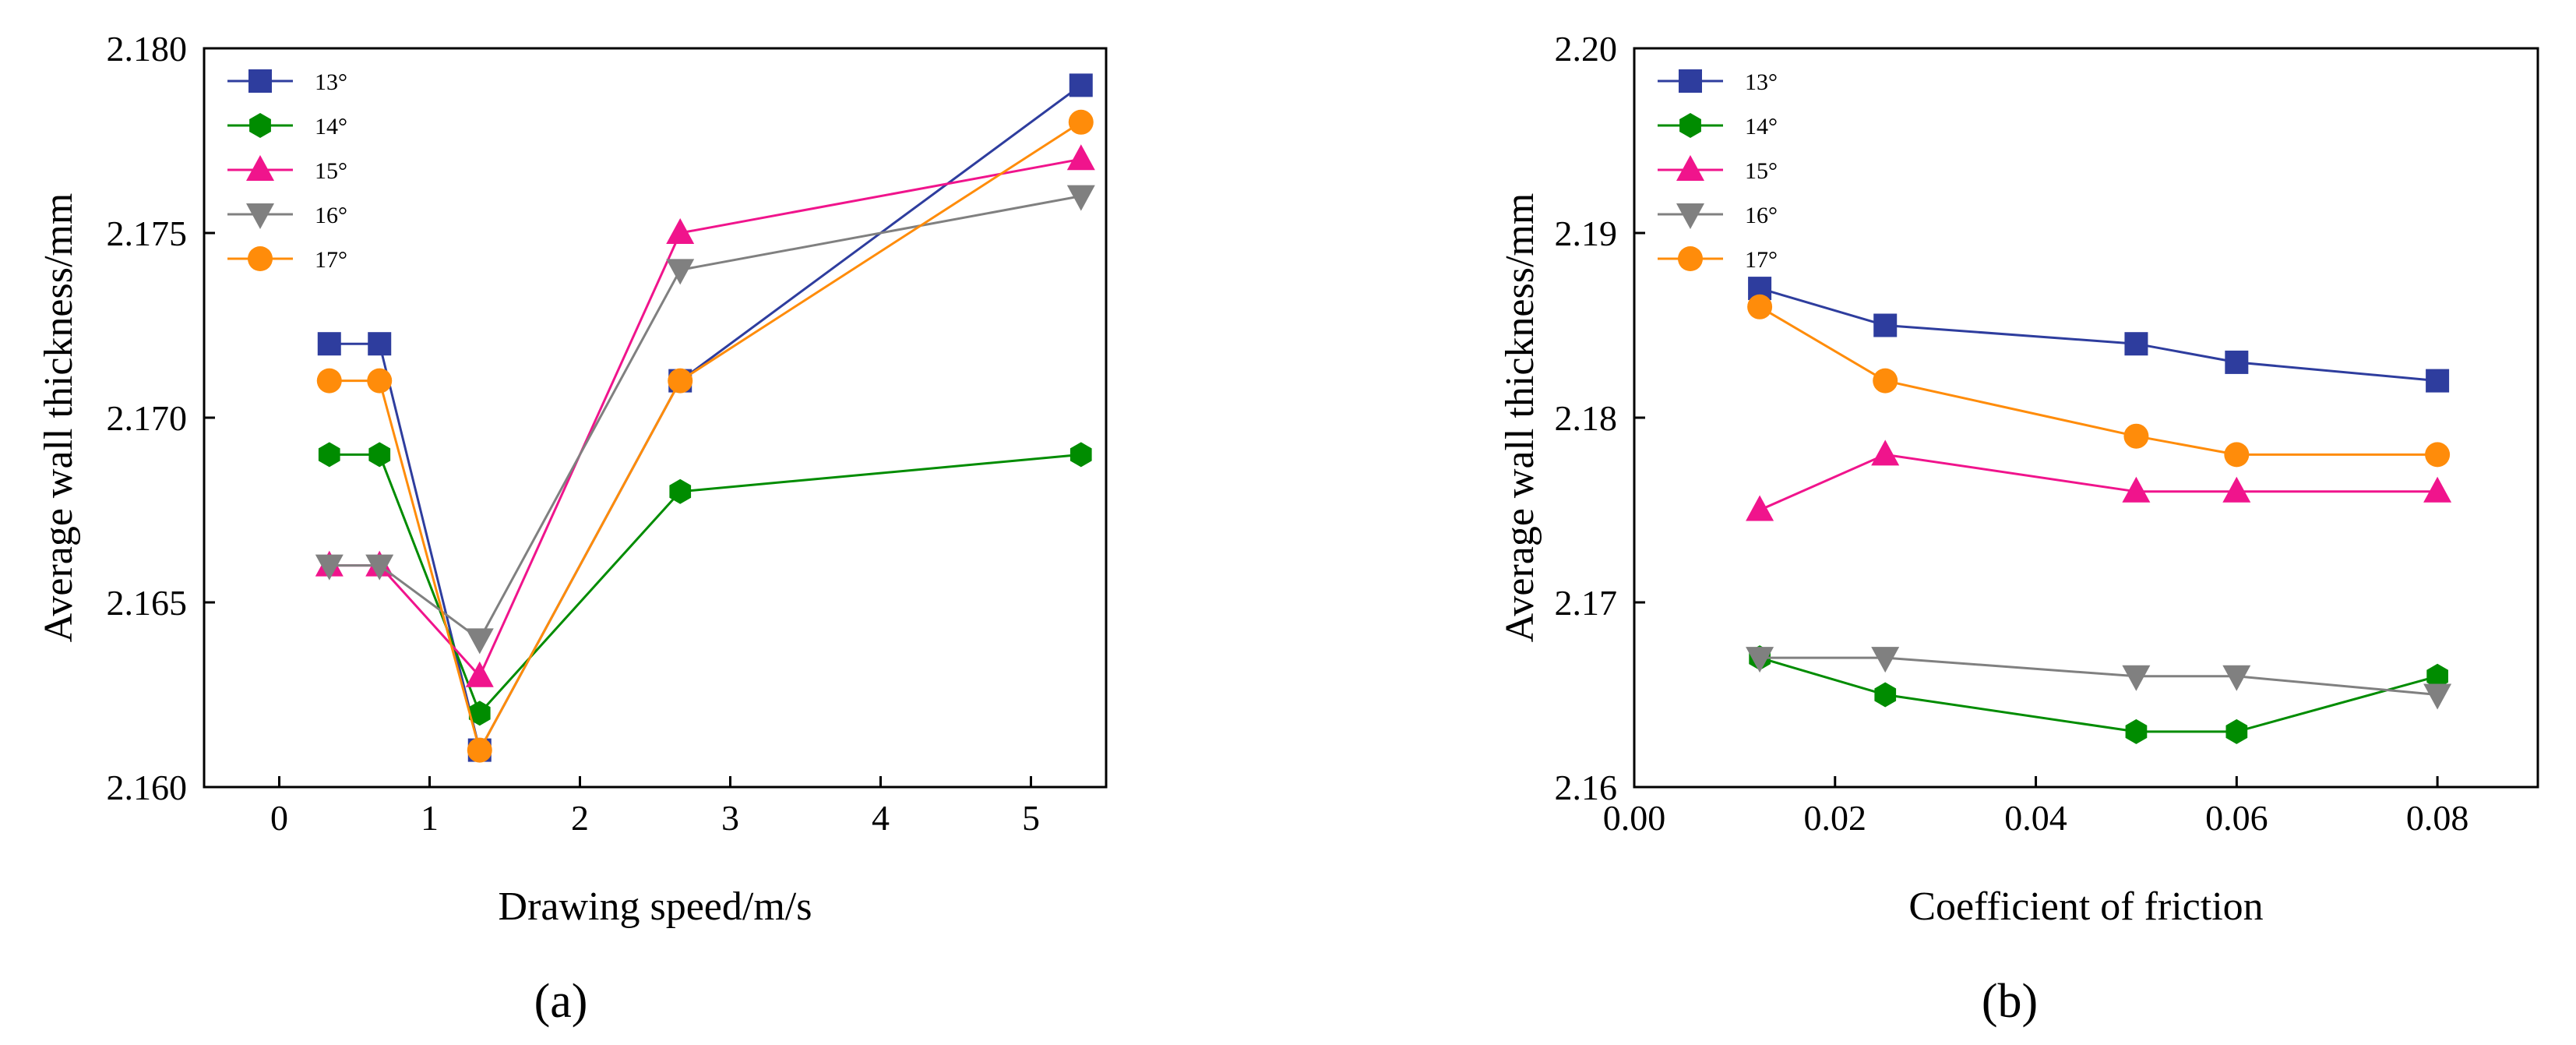 This screenshot has height=1045, width=2576. What do you see at coordinates (881, 818) in the screenshot?
I see `x-tick-label: 4` at bounding box center [881, 818].